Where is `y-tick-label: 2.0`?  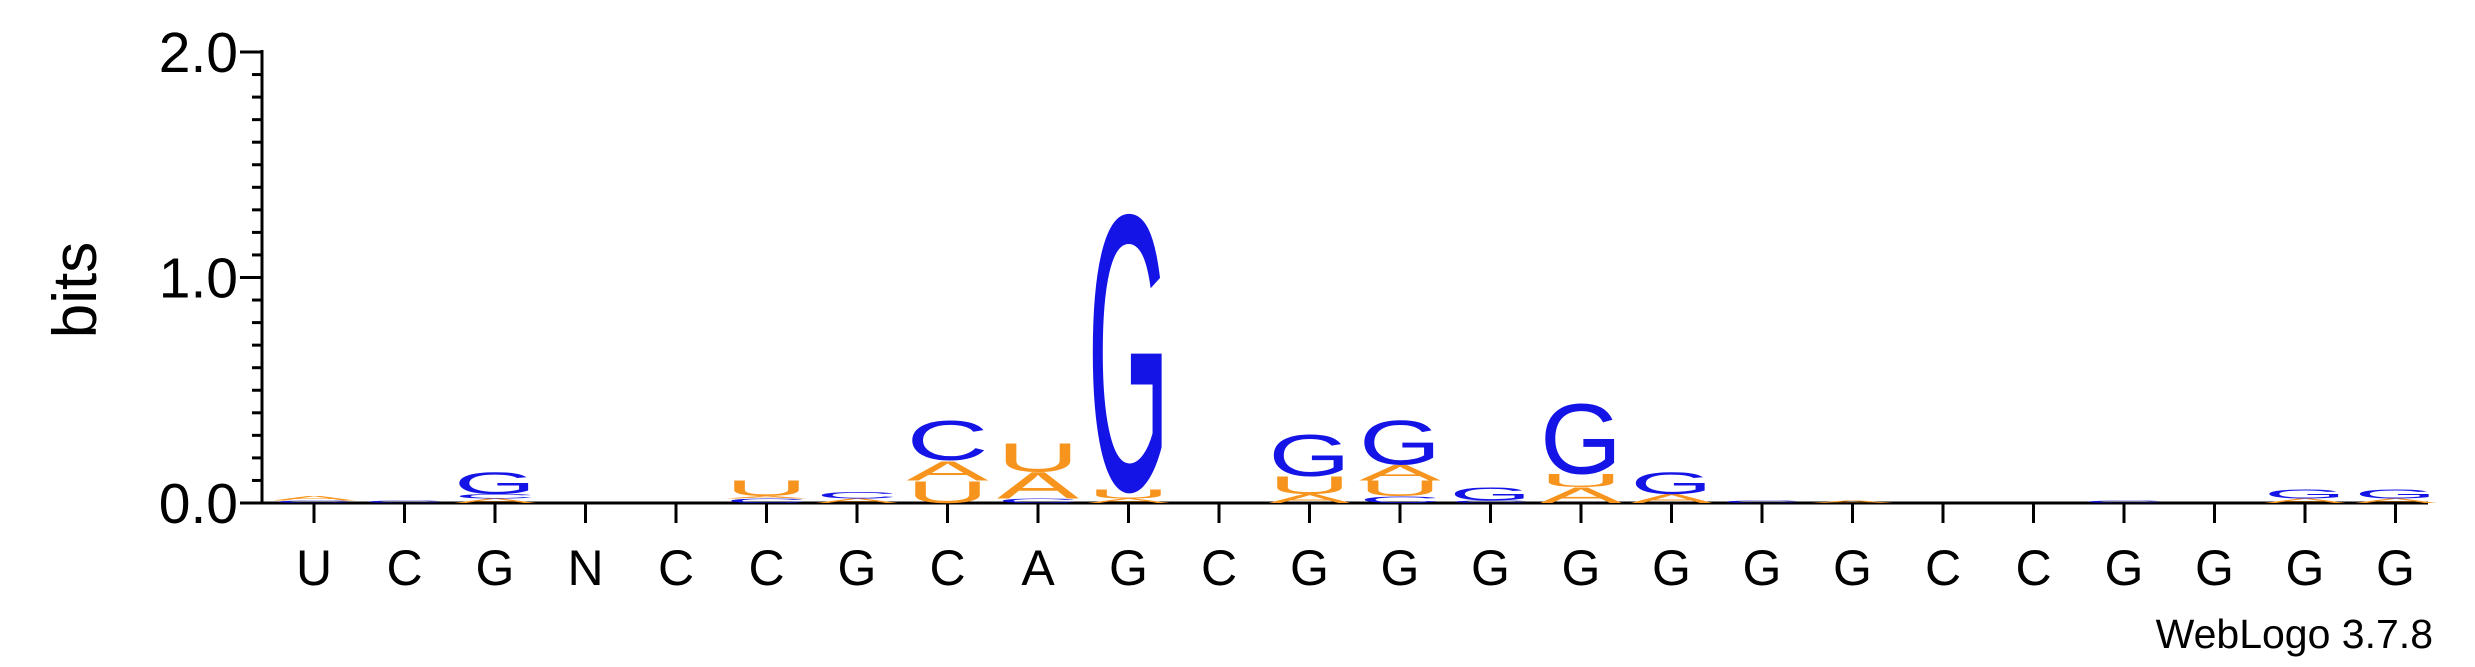
y-tick-label: 2.0 is located at coordinates (198, 53).